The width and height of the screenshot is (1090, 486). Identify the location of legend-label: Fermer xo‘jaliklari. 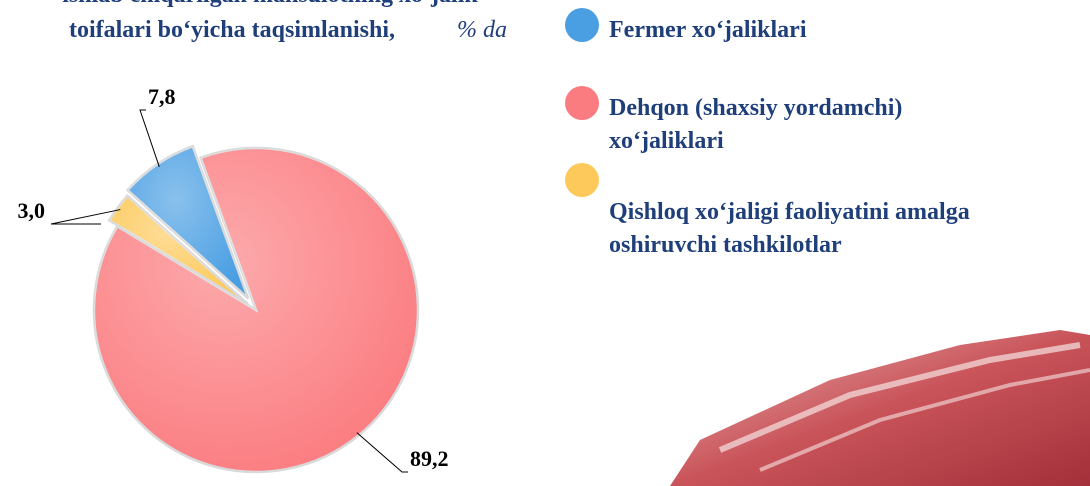
(708, 30).